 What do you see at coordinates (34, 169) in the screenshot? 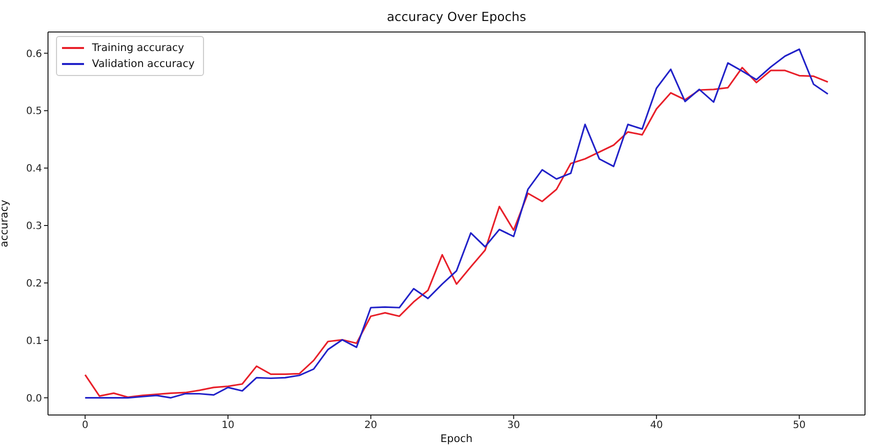
I see `y-tick-label: 0.4` at bounding box center [34, 169].